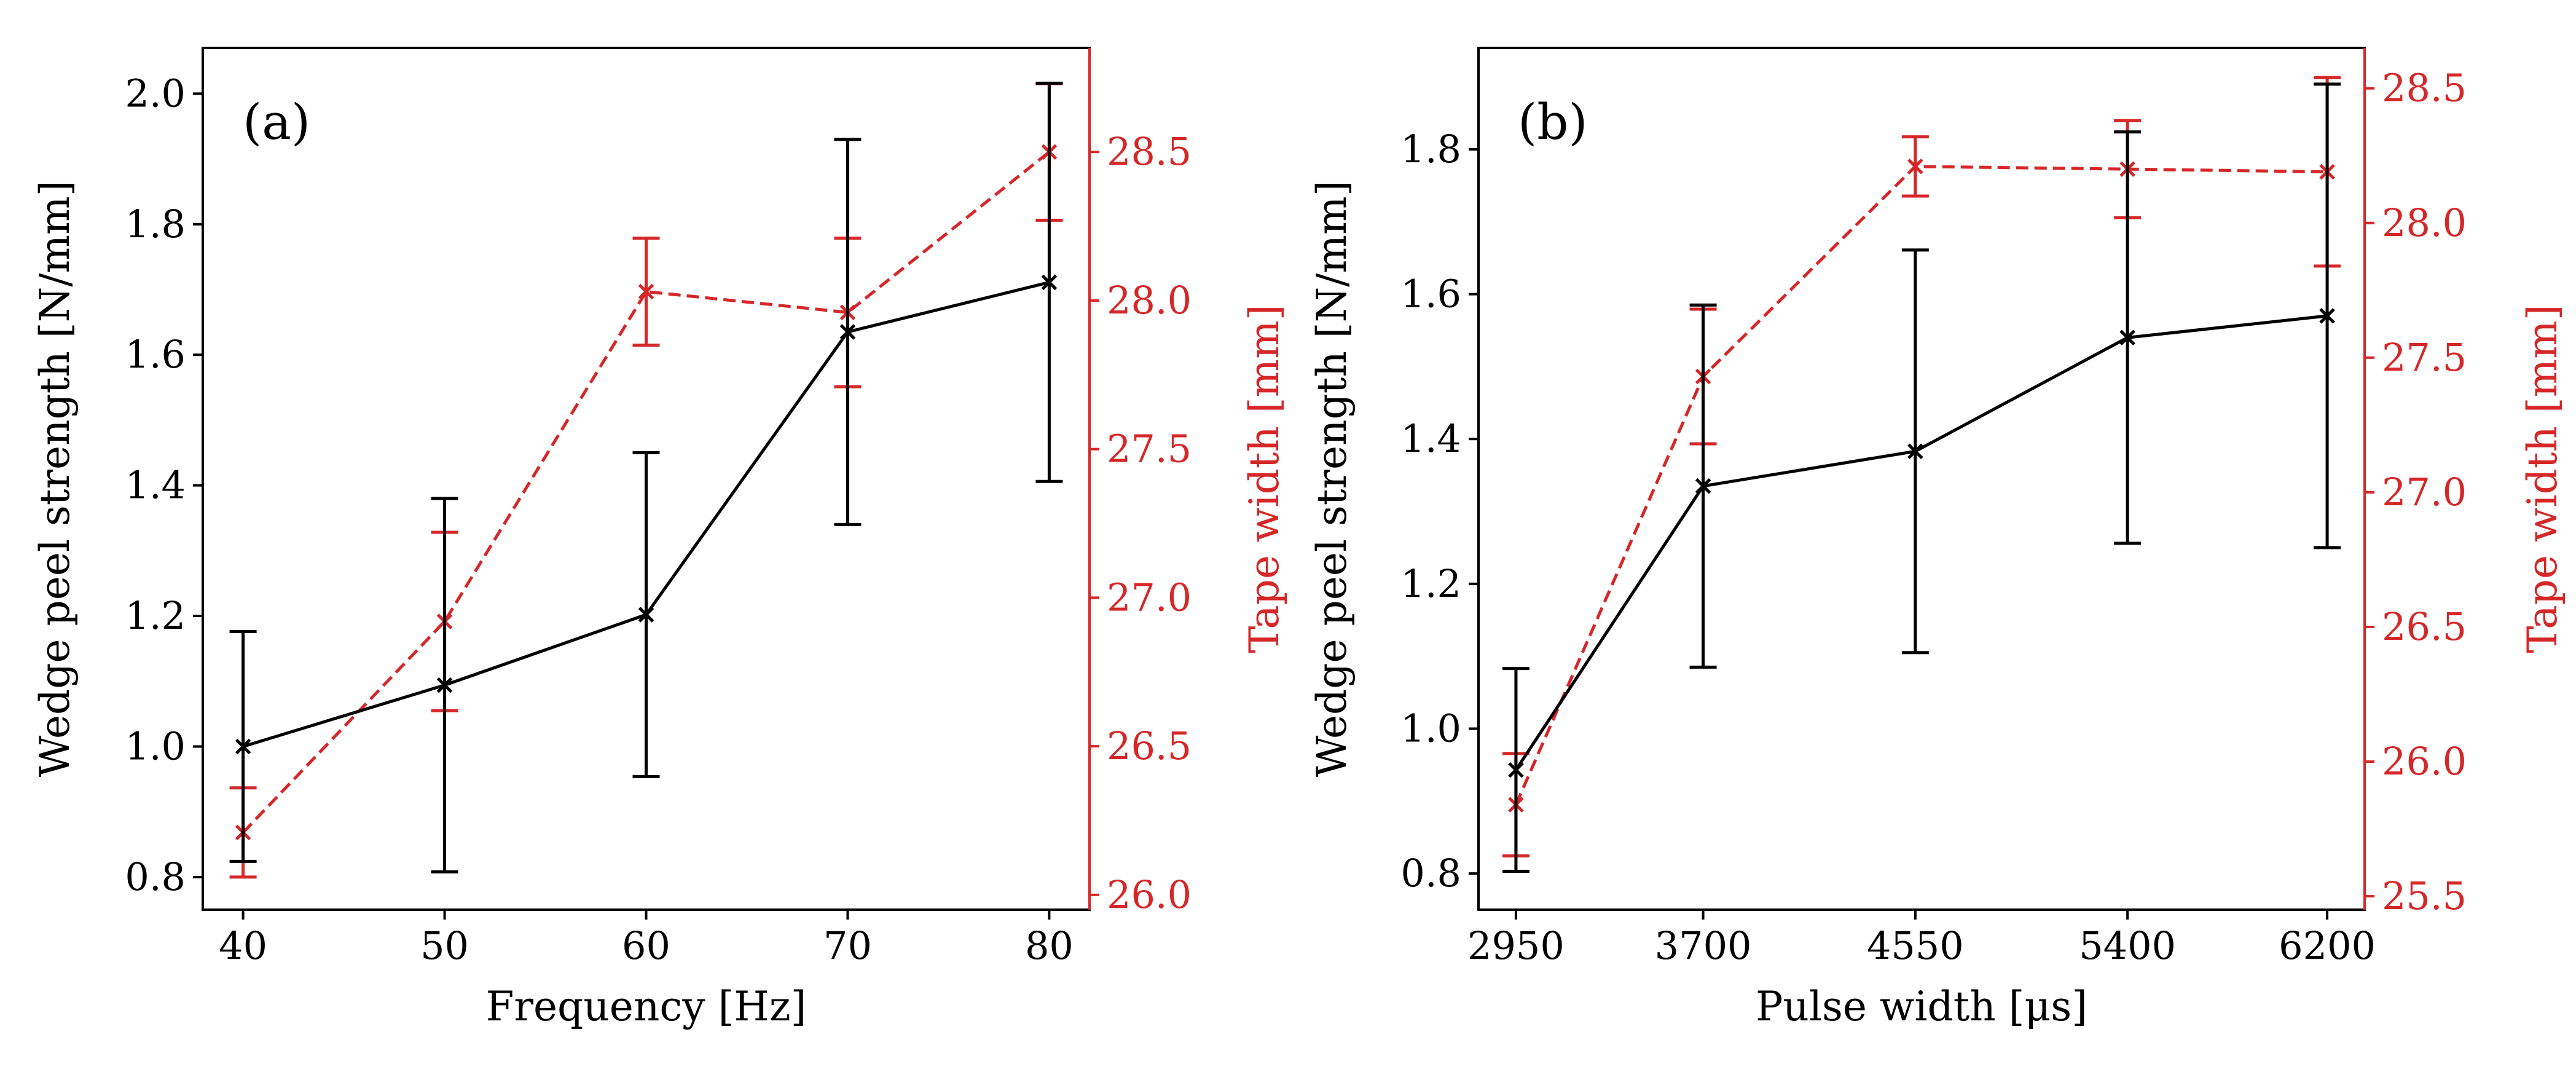 The width and height of the screenshot is (2576, 1072). I want to click on y-left-tick-label: 2.0, so click(155, 93).